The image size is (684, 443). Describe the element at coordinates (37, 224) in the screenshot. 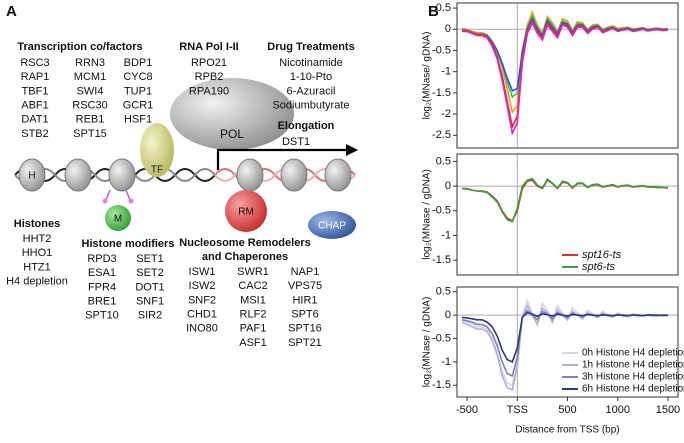

I see `group-title: Histones` at that location.